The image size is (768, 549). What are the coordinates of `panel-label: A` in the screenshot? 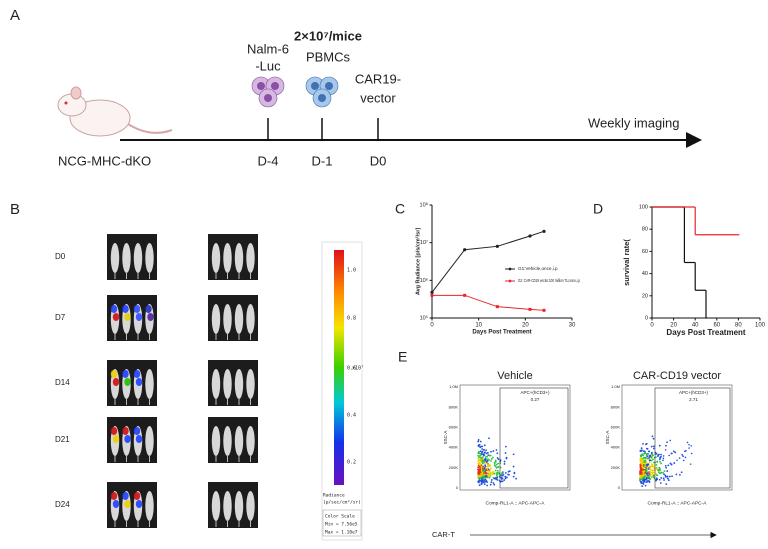 It's located at (15, 15).